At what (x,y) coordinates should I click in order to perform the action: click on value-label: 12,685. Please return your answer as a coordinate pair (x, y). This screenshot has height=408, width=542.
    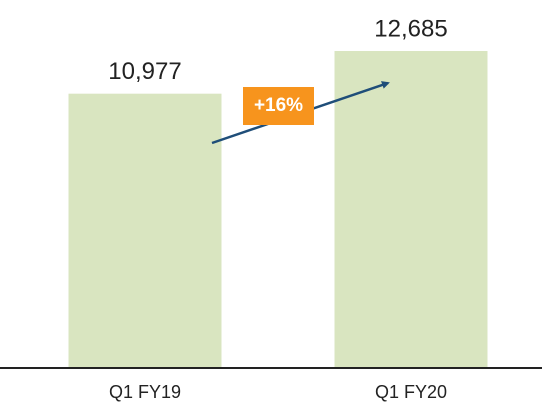
    Looking at the image, I should click on (410, 28).